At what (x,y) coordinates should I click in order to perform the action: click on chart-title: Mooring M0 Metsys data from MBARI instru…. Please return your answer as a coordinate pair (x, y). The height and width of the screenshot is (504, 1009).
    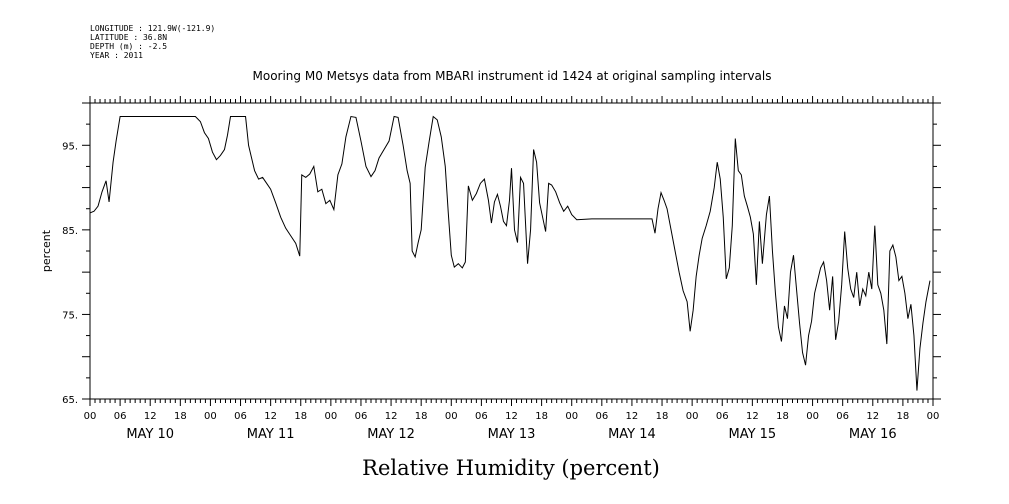
    Looking at the image, I should click on (512, 76).